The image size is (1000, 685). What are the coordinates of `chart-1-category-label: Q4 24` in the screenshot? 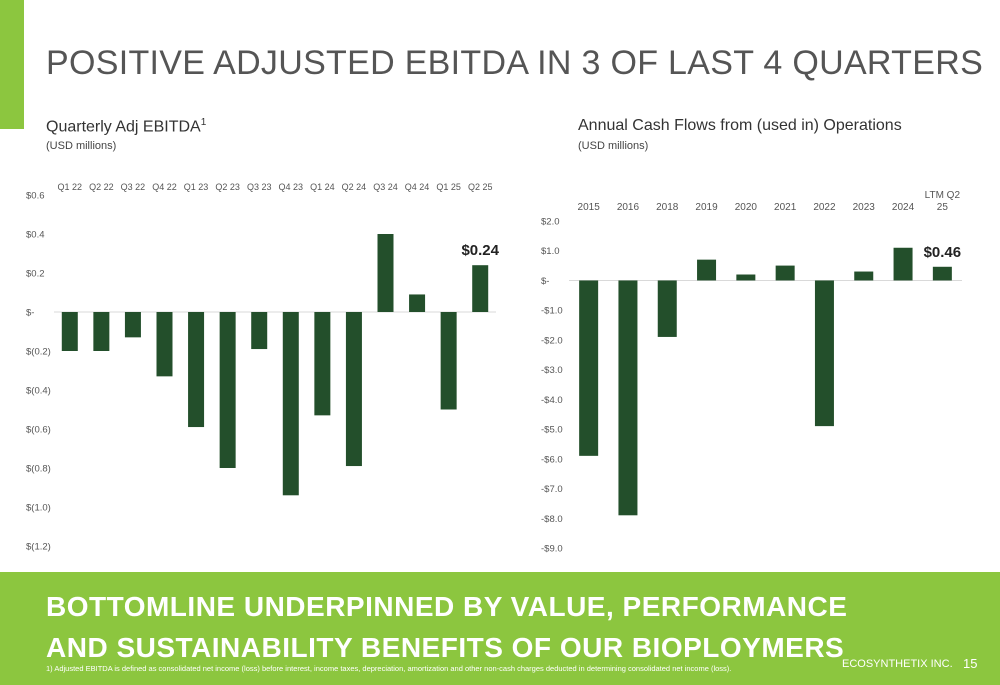 It's located at (417, 187).